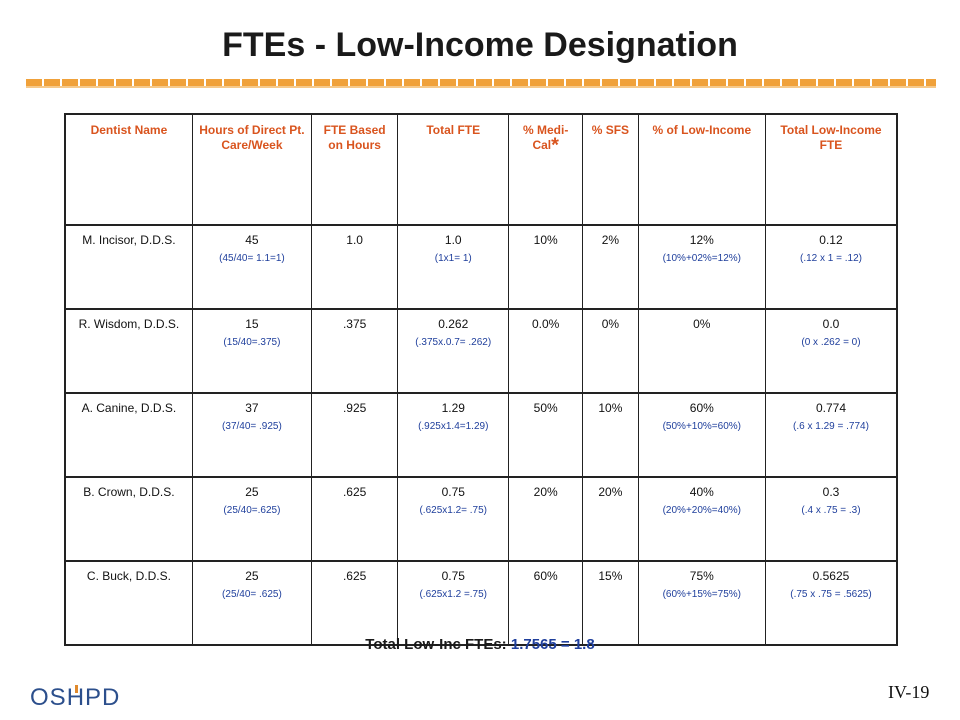 Image resolution: width=960 pixels, height=720 pixels. I want to click on cell-medi-cal: 20%, so click(546, 519).